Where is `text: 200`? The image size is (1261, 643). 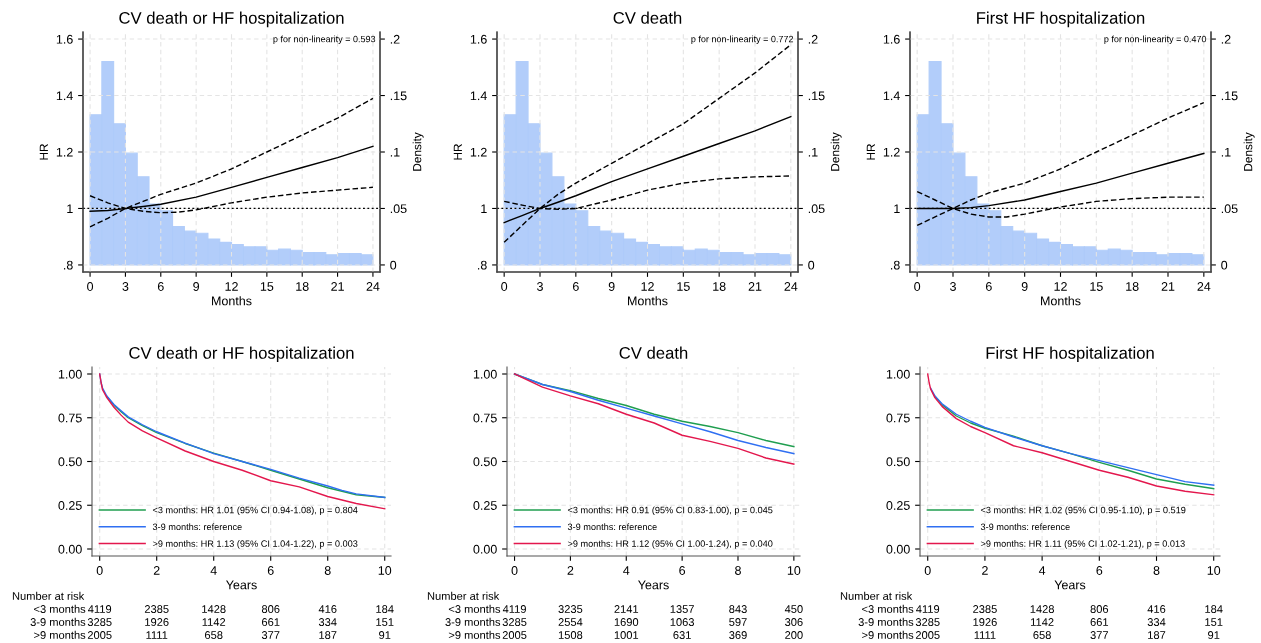
text: 200 is located at coordinates (794, 635).